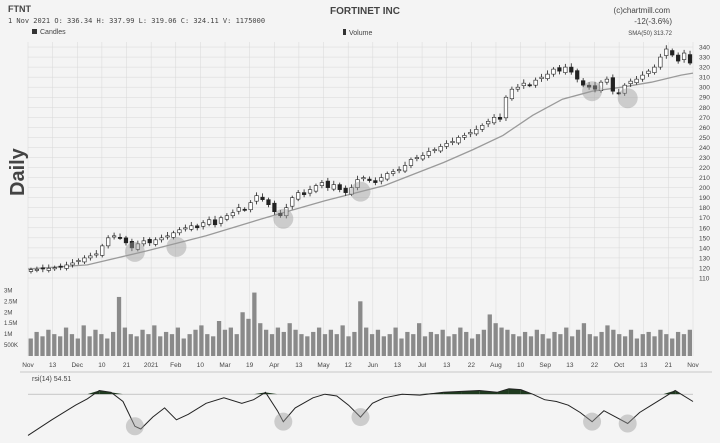 The height and width of the screenshot is (443, 720). What do you see at coordinates (514, 391) in the screenshot?
I see `rsi-overbought-fill` at bounding box center [514, 391].